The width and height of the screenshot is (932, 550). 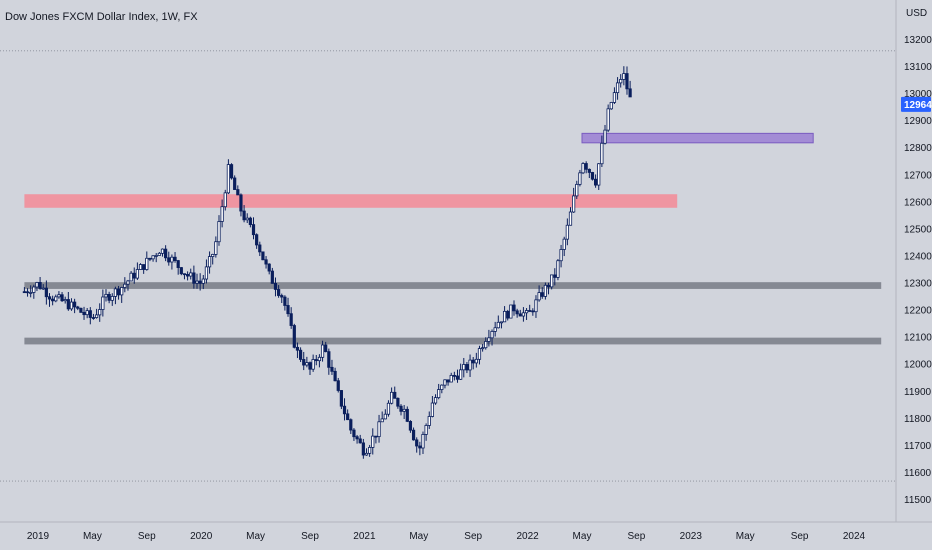 I want to click on currency-label: USD, so click(x=916, y=13).